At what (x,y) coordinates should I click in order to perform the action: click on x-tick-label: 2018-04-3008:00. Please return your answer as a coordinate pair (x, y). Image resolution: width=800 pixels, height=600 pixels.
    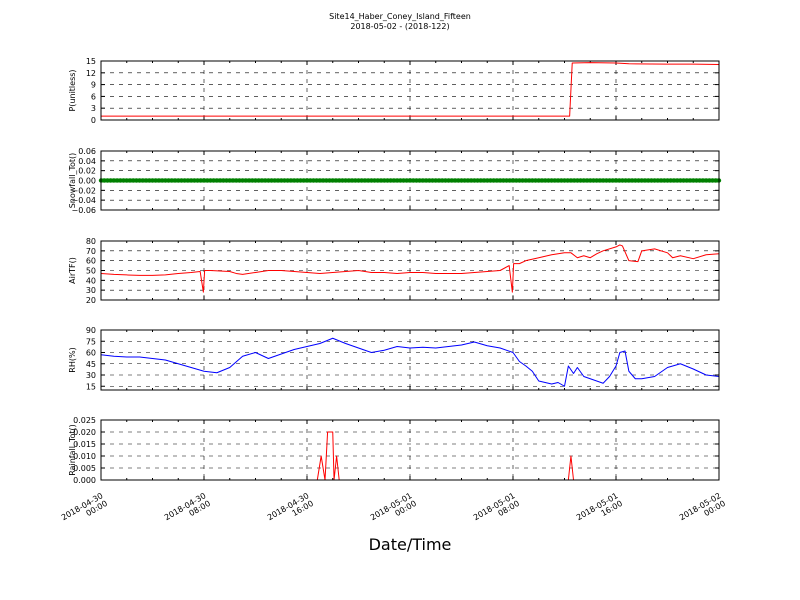
    Looking at the image, I should click on (187, 510).